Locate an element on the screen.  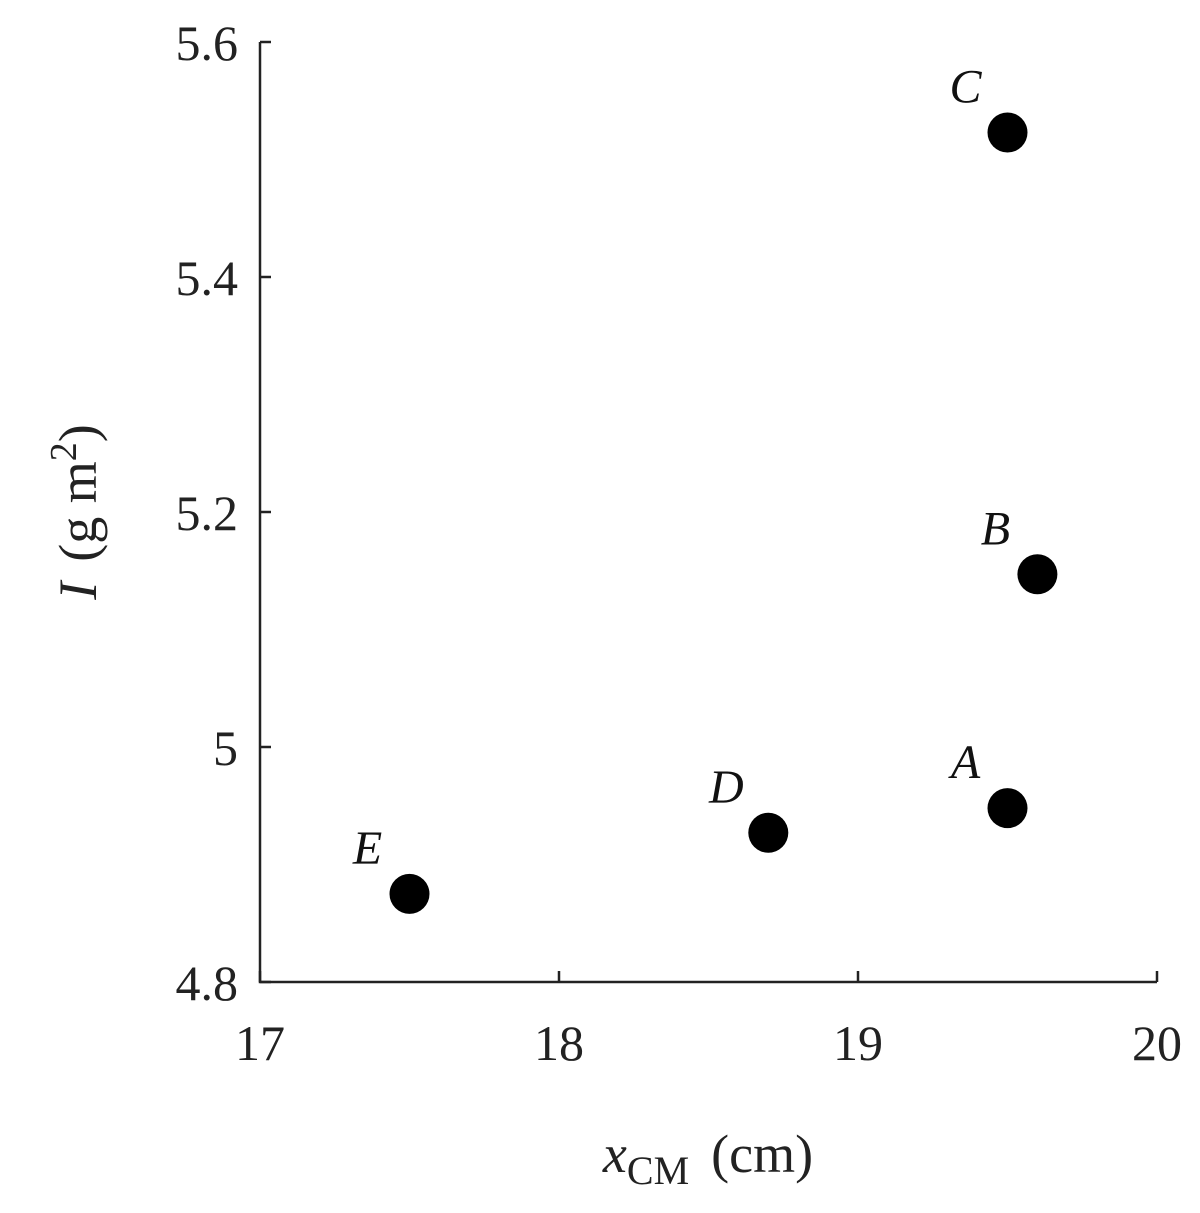
point-label-b: B is located at coordinates (995, 528).